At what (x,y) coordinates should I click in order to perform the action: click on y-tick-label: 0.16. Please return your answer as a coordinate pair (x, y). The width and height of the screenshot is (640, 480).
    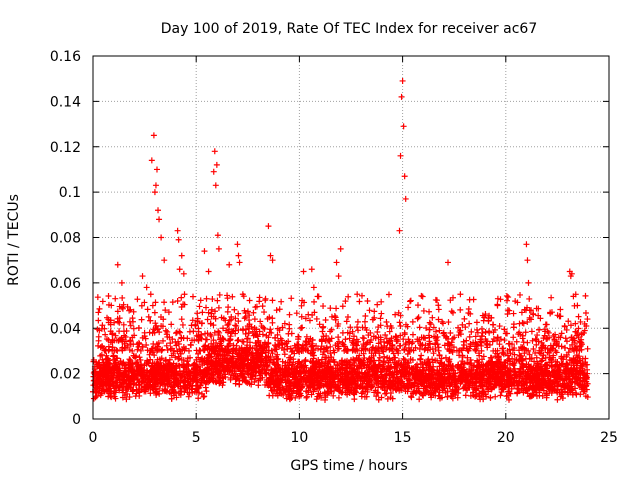
    Looking at the image, I should click on (65, 57).